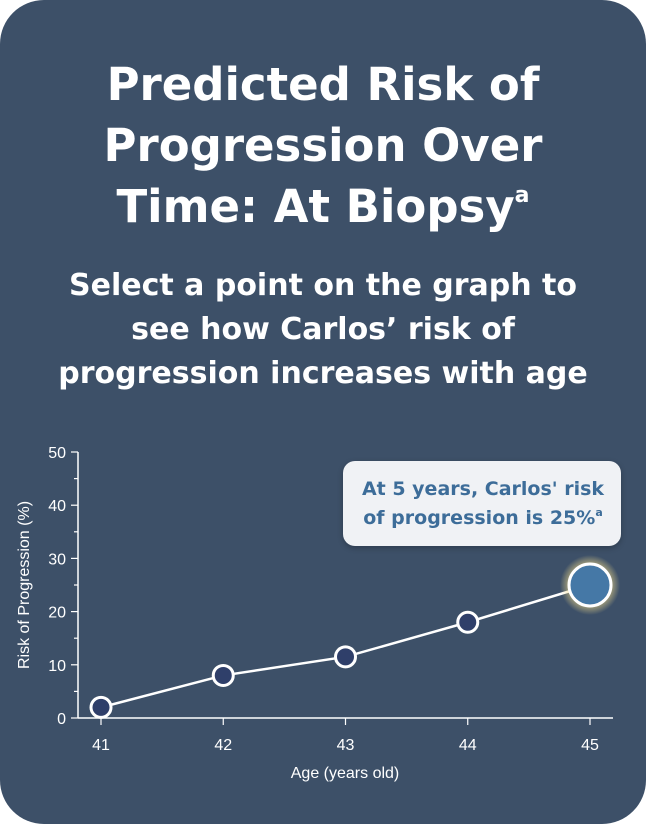 This screenshot has height=824, width=646. What do you see at coordinates (101, 745) in the screenshot?
I see `x-tick-label: 41` at bounding box center [101, 745].